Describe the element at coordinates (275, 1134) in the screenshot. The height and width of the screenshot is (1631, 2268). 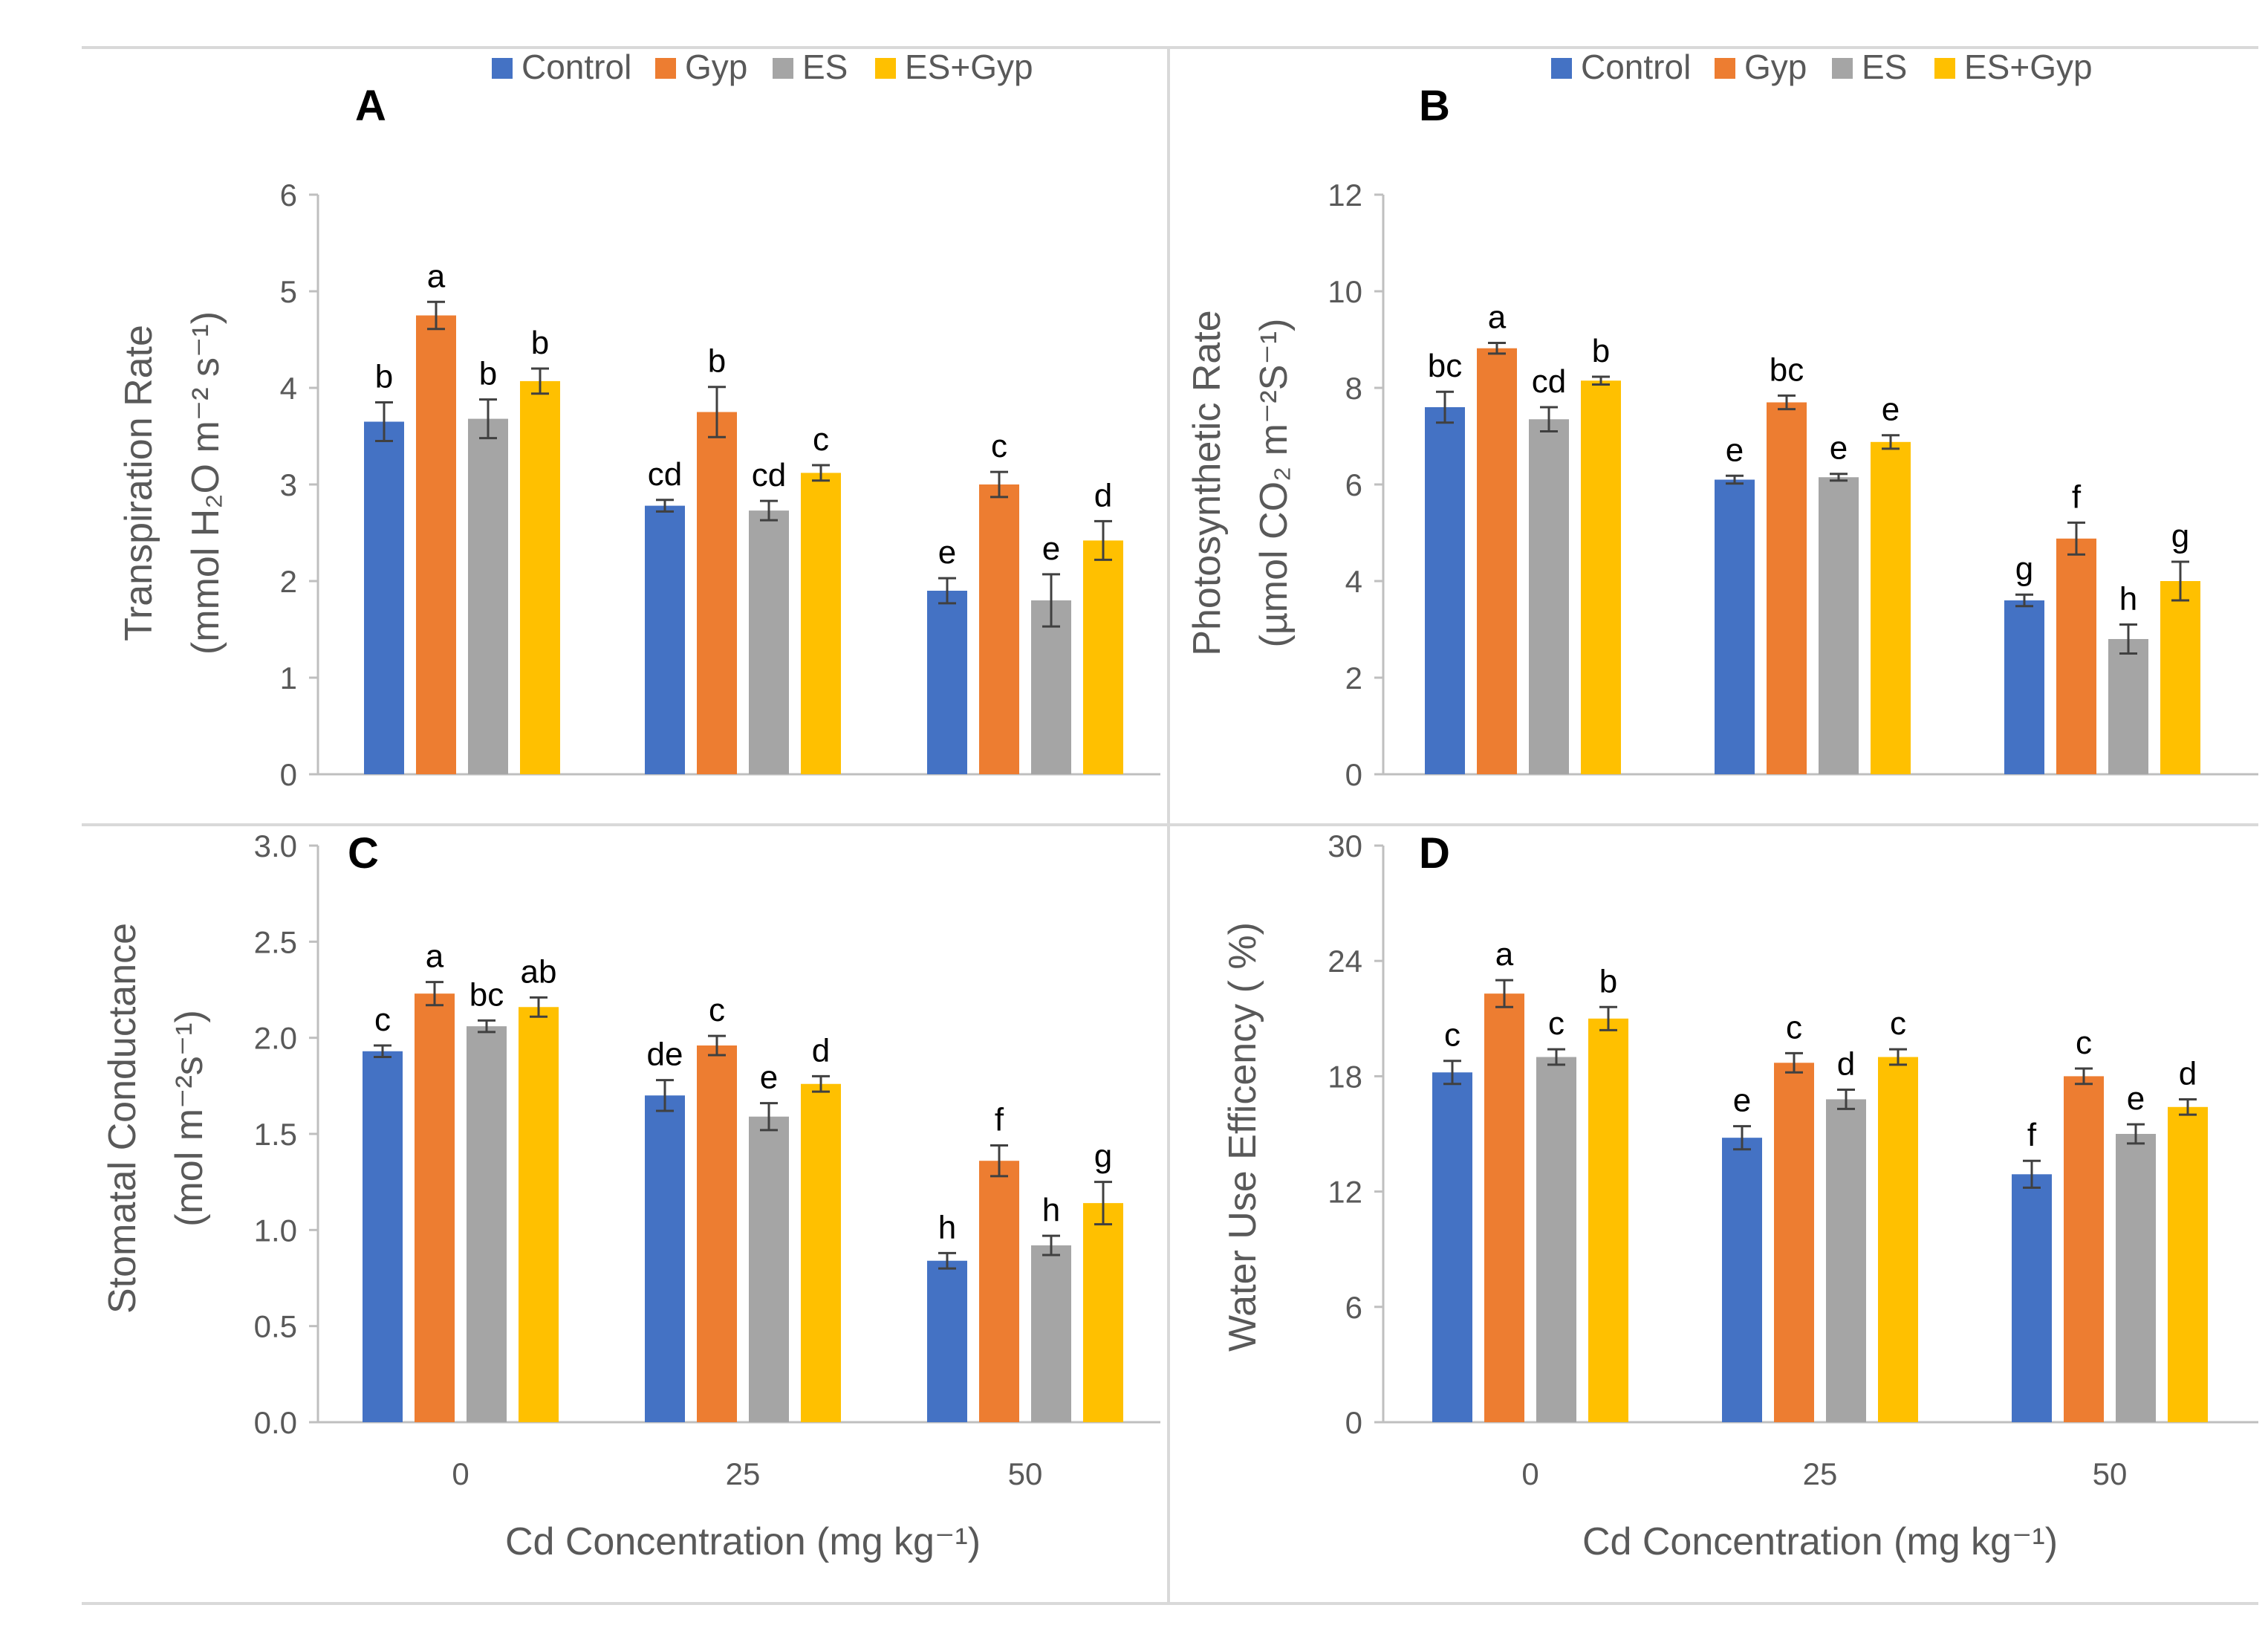
I see `y-tick-label: 1.5` at that location.